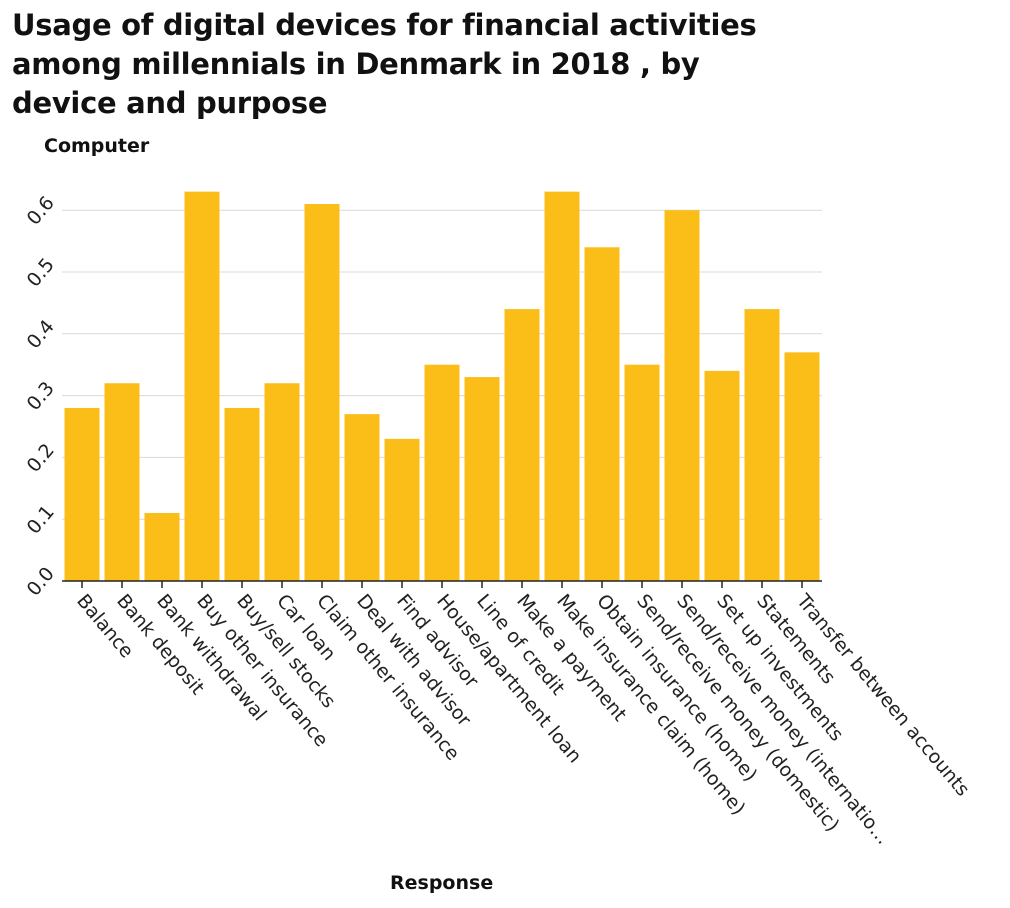 This screenshot has height=908, width=1010. What do you see at coordinates (41, 334) in the screenshot?
I see `y-tick-label: 0.4` at bounding box center [41, 334].